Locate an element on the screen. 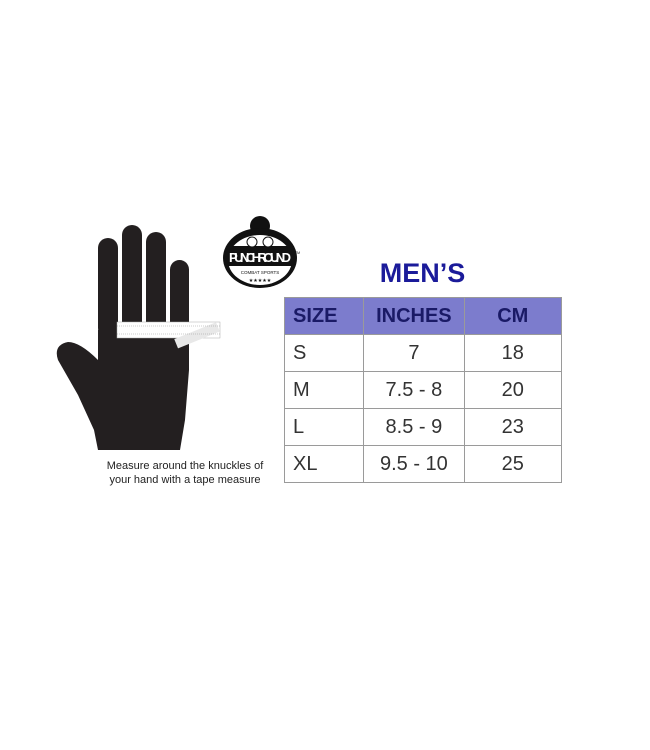 This screenshot has width=650, height=750. header-inches: INCHES is located at coordinates (414, 316).